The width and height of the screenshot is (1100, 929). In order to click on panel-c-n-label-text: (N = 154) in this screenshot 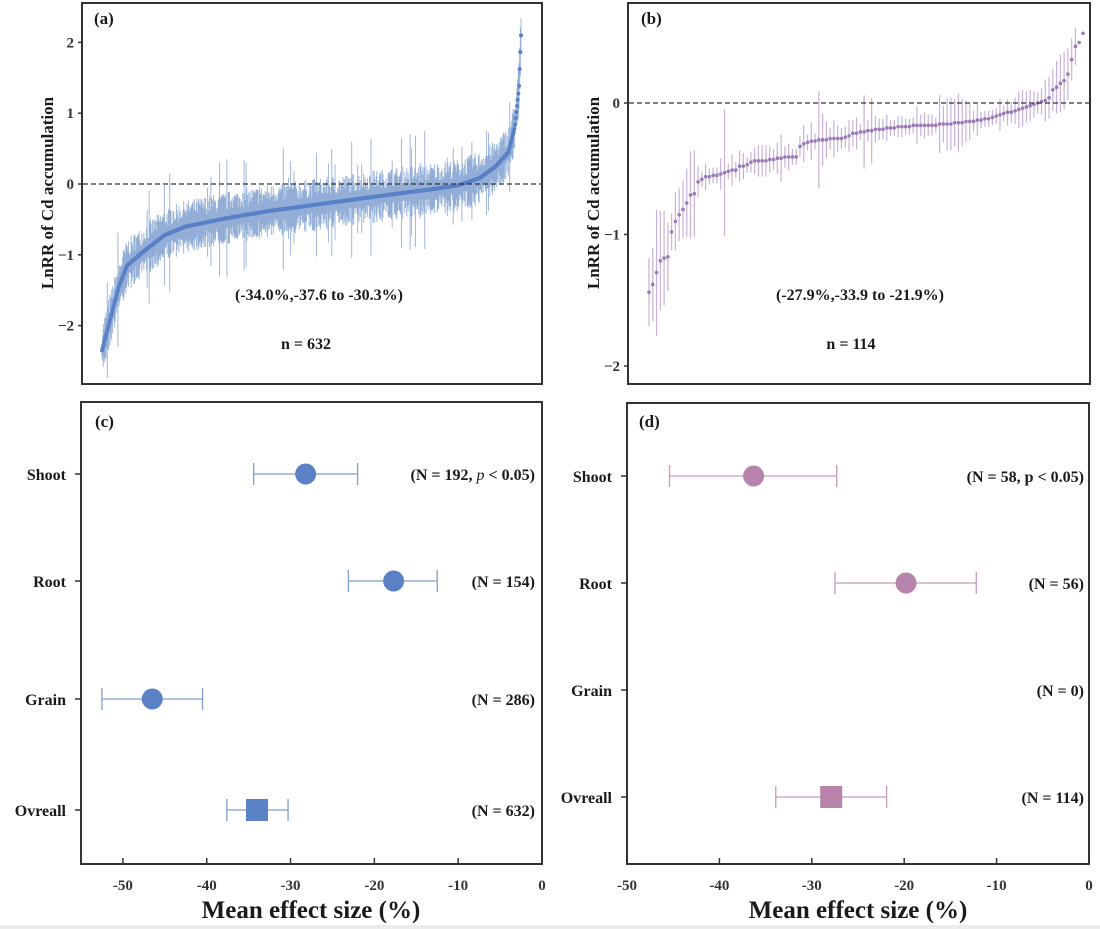, I will do `click(503, 582)`.